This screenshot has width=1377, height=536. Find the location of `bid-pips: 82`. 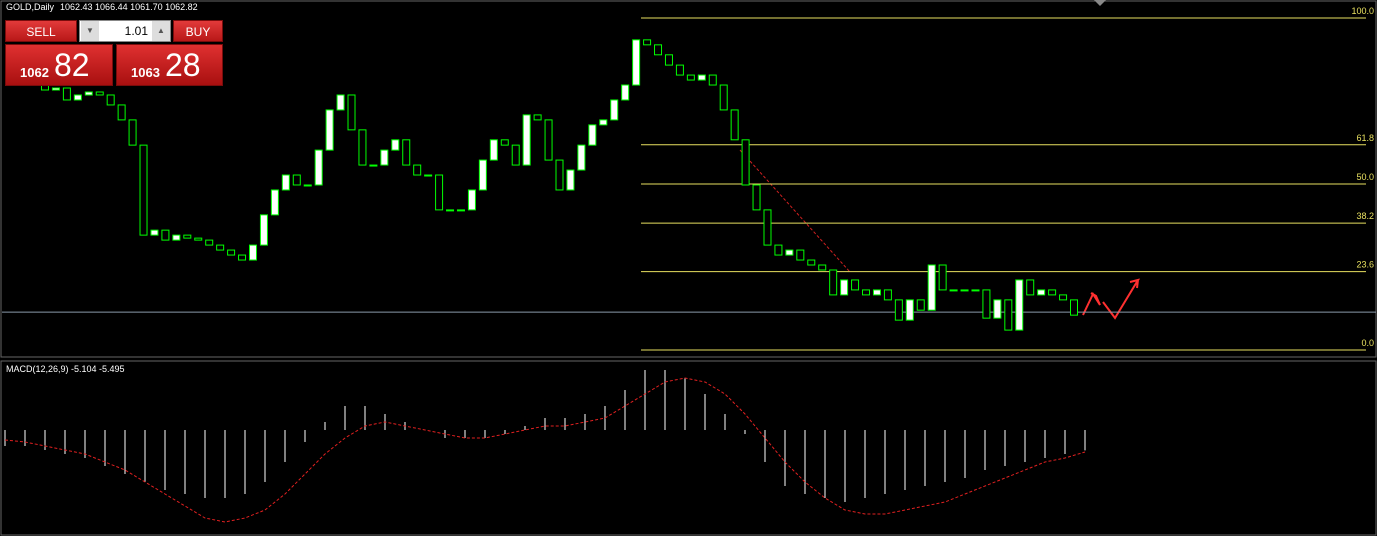

bid-pips: 82 is located at coordinates (72, 65).